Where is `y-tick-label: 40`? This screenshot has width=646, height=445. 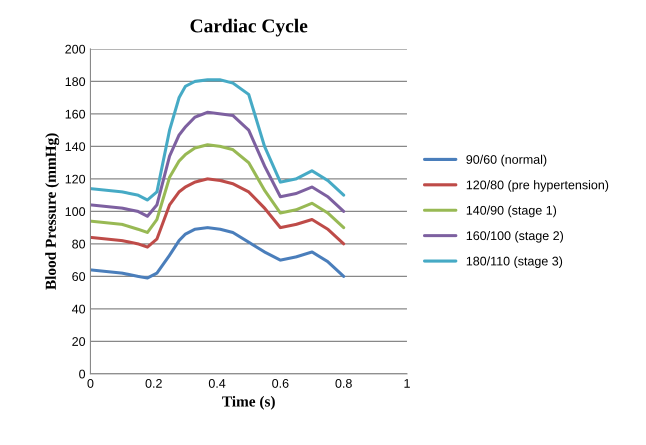 y-tick-label: 40 is located at coordinates (79, 309).